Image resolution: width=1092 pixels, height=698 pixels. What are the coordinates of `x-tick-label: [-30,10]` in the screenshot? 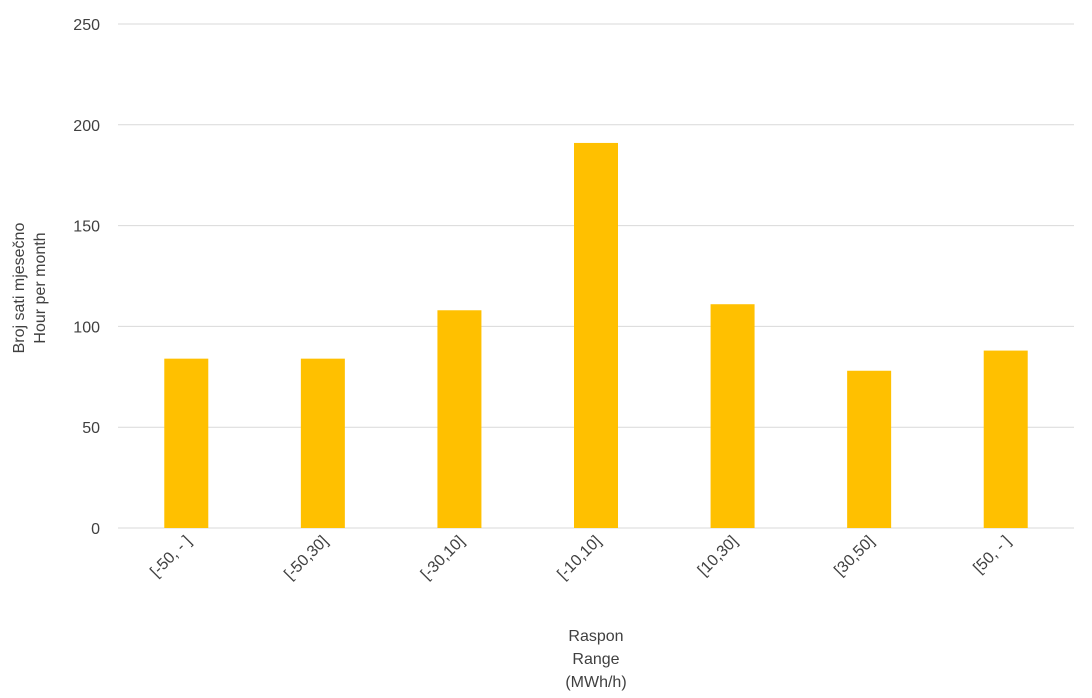 It's located at (443, 558).